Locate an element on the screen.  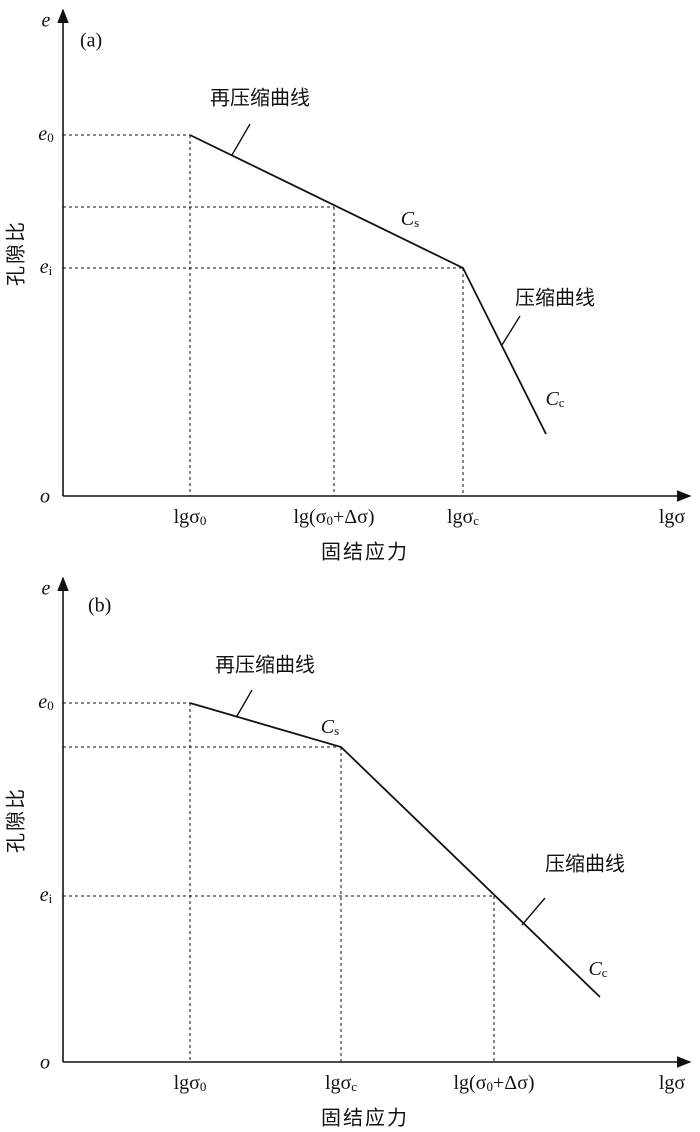
panel-label: (b) is located at coordinates (99, 606).